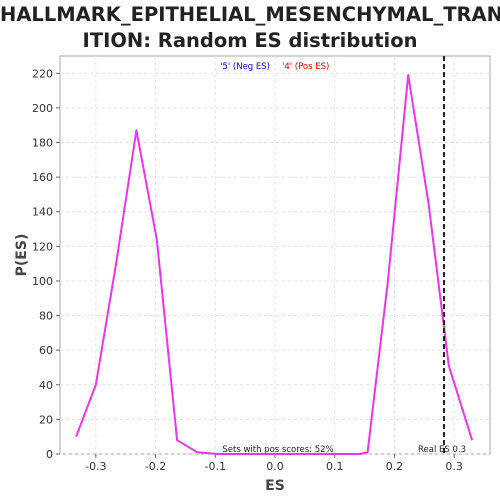  What do you see at coordinates (442, 450) in the screenshot?
I see `real-es-label: Real ES 0.3` at bounding box center [442, 450].